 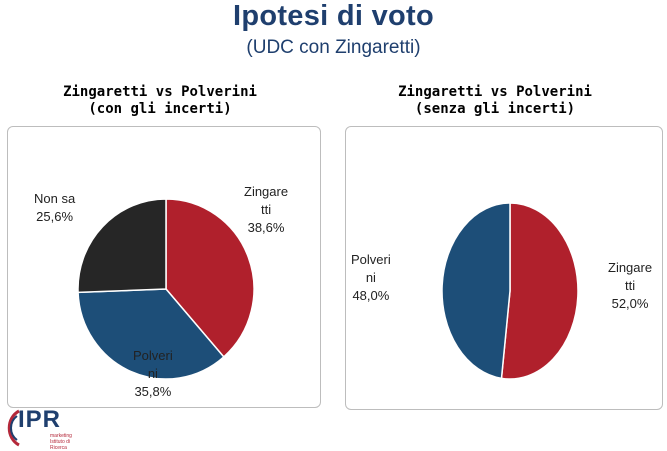 I want to click on chart-1-label-non-sa: Non sa 25,6%, so click(x=55, y=207).